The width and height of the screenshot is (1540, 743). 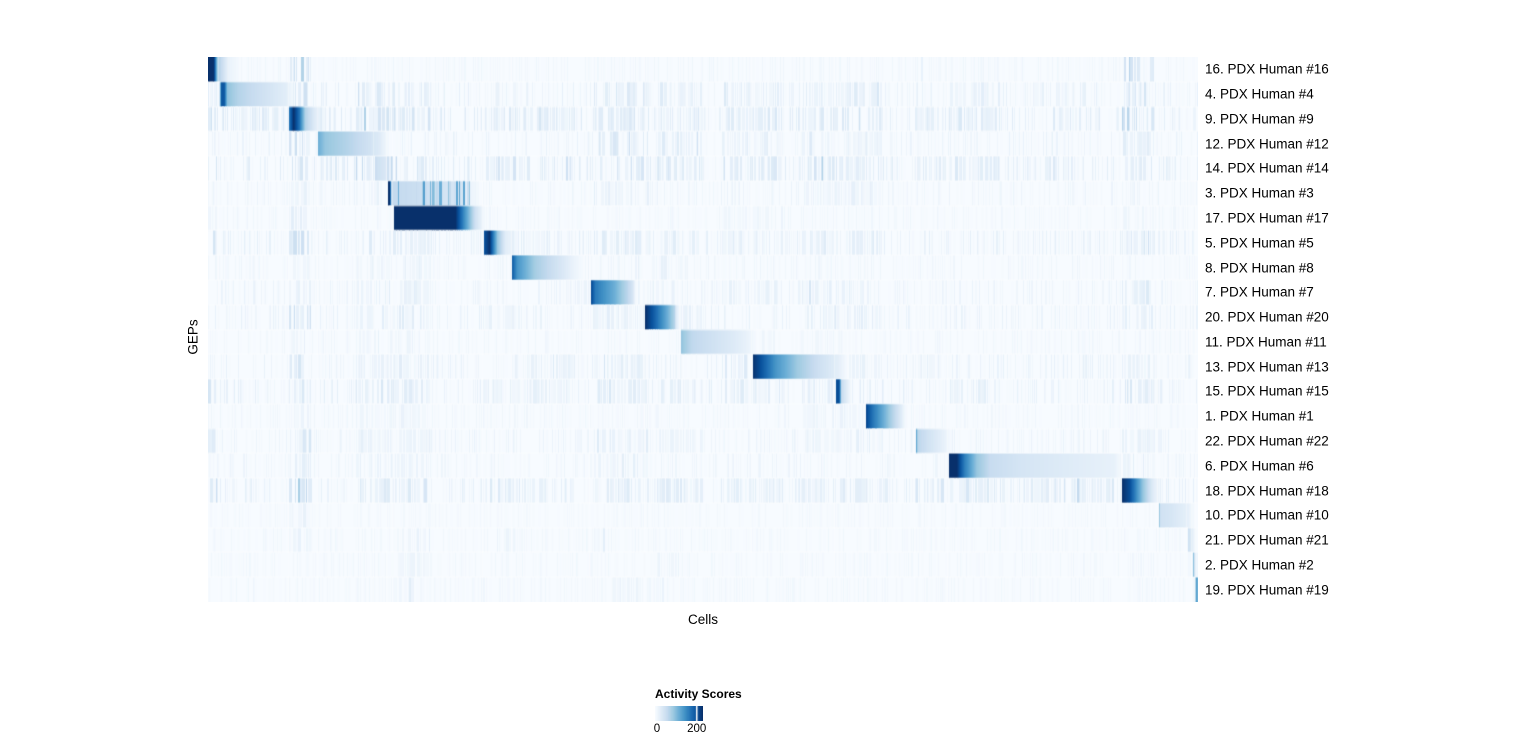 What do you see at coordinates (1259, 466) in the screenshot?
I see `row-label: 6. PDX Human #6` at bounding box center [1259, 466].